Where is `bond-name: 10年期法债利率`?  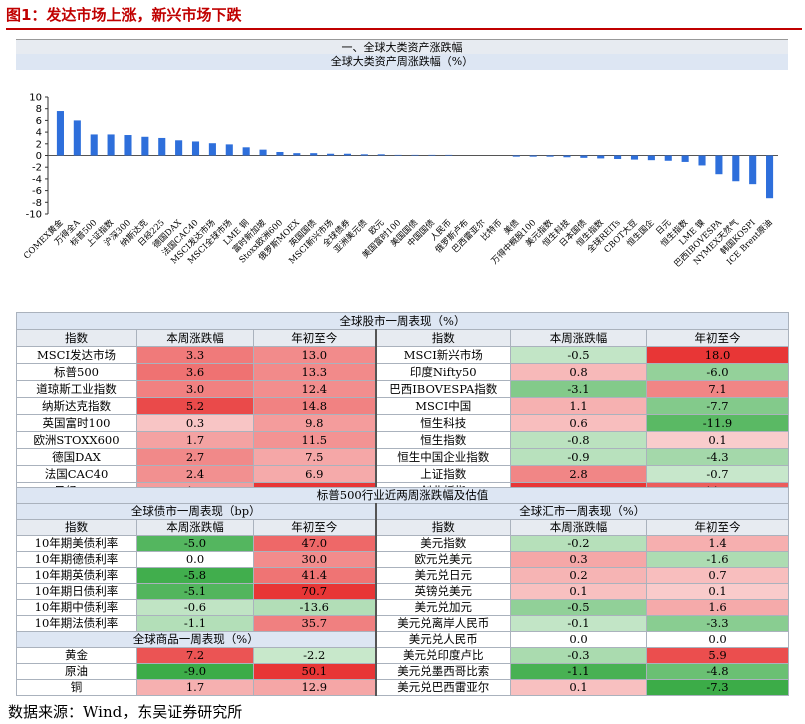
bond-name: 10年期法债利率 is located at coordinates (76, 623).